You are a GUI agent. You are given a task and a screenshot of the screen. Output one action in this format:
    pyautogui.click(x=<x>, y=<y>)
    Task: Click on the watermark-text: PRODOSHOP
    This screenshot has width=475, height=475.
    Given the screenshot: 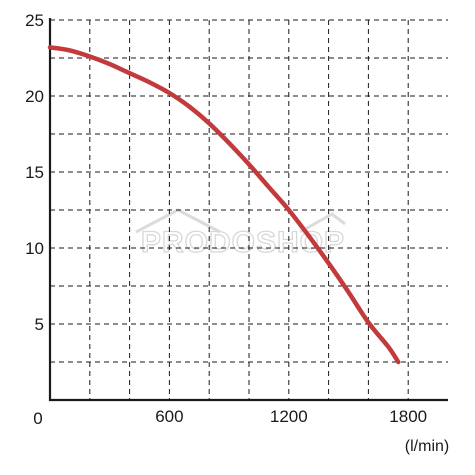 What is the action you would take?
    pyautogui.click(x=243, y=242)
    